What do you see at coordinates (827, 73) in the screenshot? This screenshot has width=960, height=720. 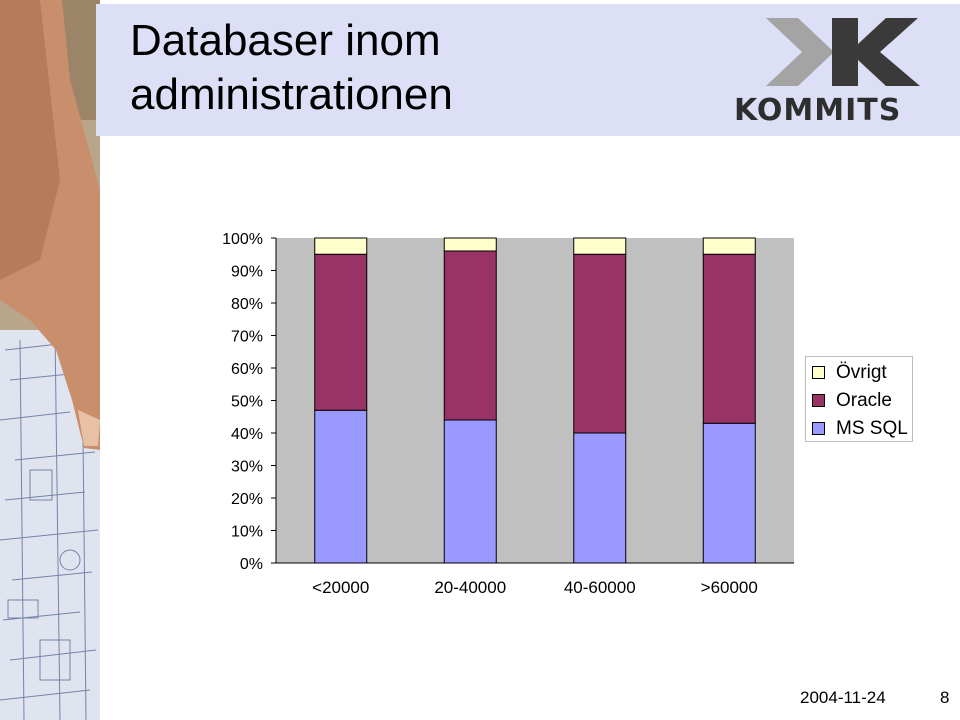 I see `kommits-logo-icon: KOMMITS` at bounding box center [827, 73].